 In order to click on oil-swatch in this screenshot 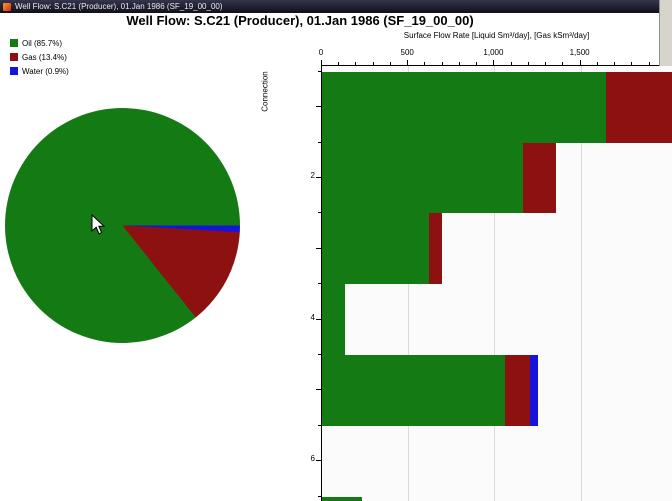, I will do `click(14, 43)`.